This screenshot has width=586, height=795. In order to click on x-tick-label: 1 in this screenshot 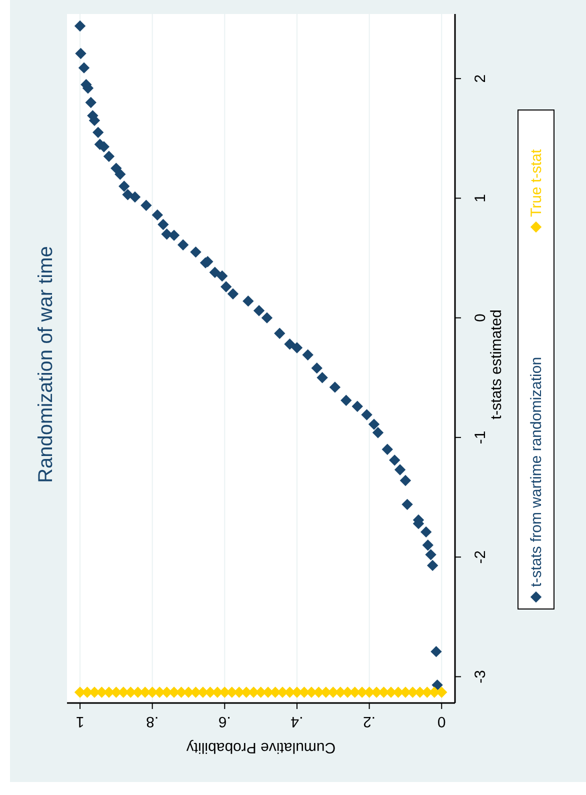, I will do `click(80, 721)`.